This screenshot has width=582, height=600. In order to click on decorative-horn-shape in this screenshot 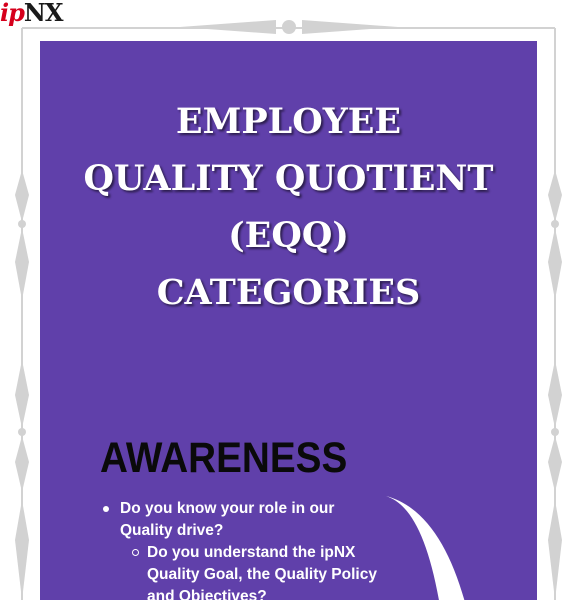, I will do `click(425, 548)`.